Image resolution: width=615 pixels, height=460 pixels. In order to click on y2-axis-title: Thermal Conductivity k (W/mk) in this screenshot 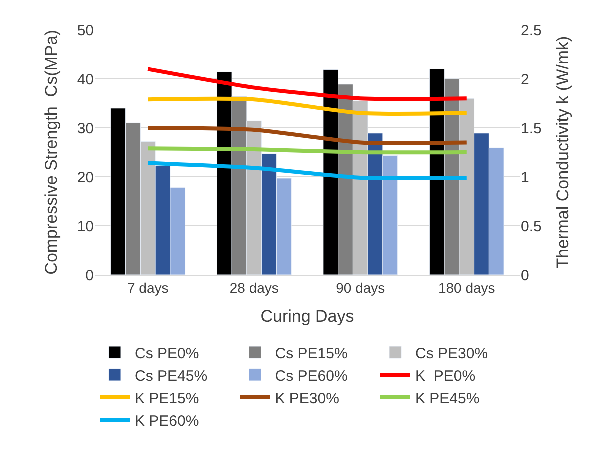, I will do `click(562, 152)`.